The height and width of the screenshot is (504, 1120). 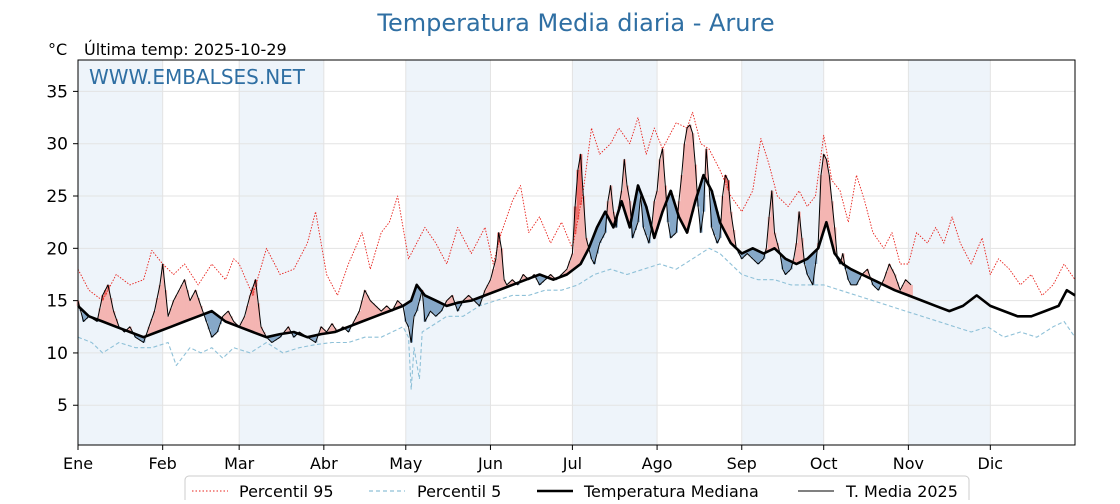 I want to click on watermark: WWW.EMBALSES.NET, so click(x=197, y=77).